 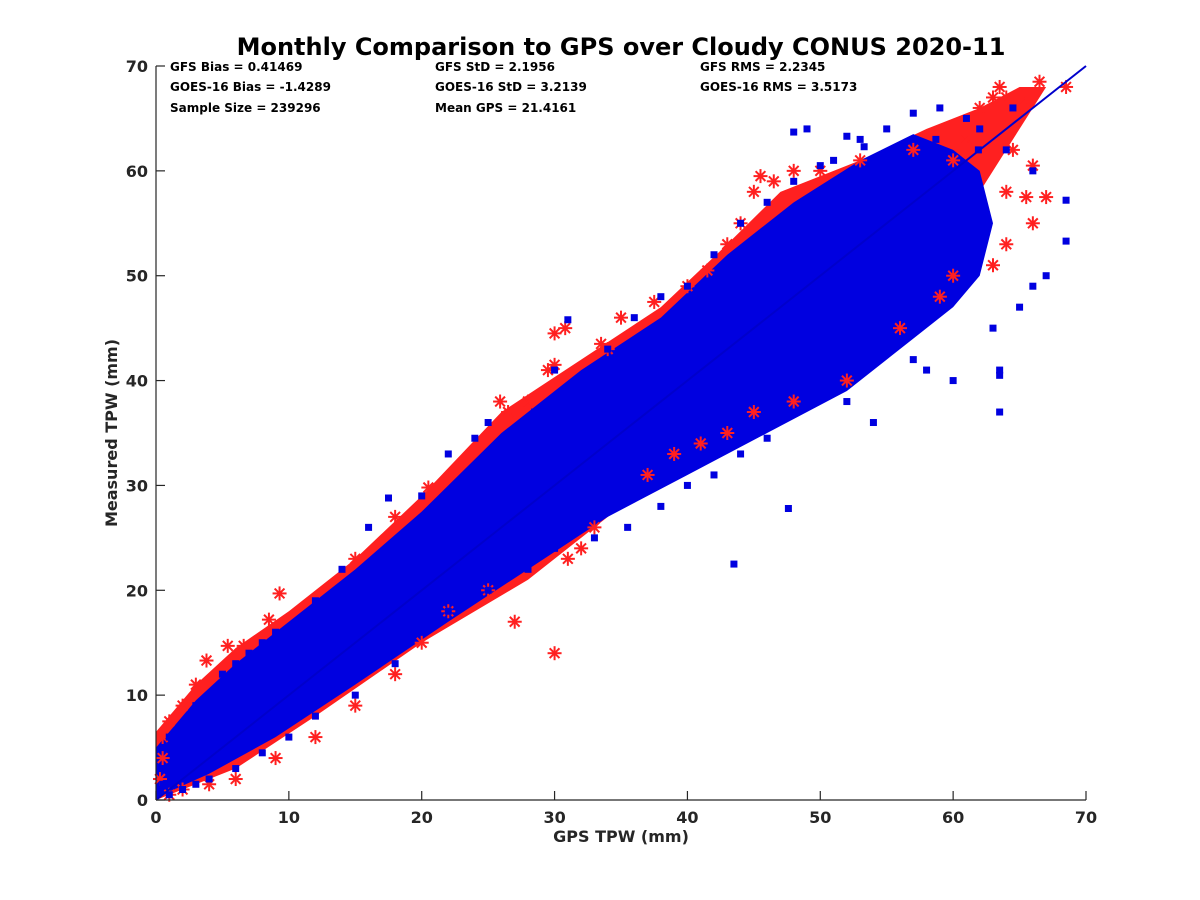 I want to click on stat-goes-bias: GOES-16 Bias = -1.4289, so click(x=250, y=87).